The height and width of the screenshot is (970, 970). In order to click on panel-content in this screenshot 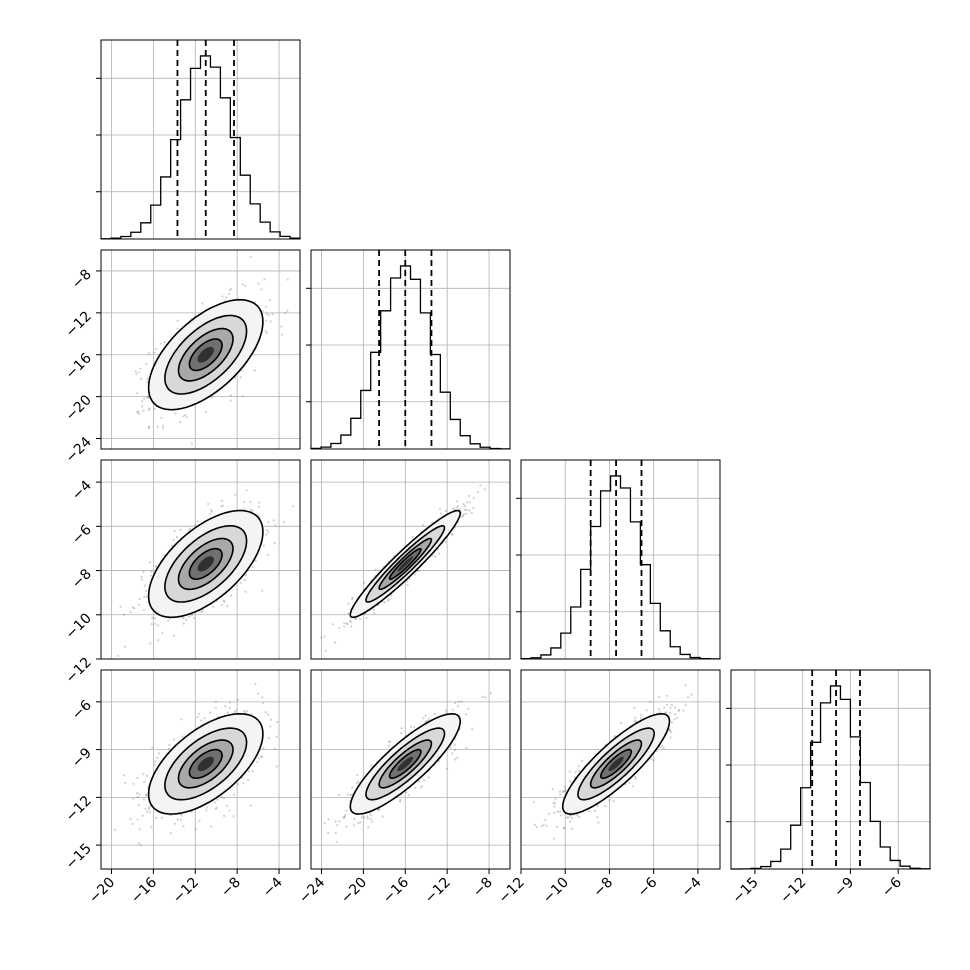, I will do `click(620, 769)`.